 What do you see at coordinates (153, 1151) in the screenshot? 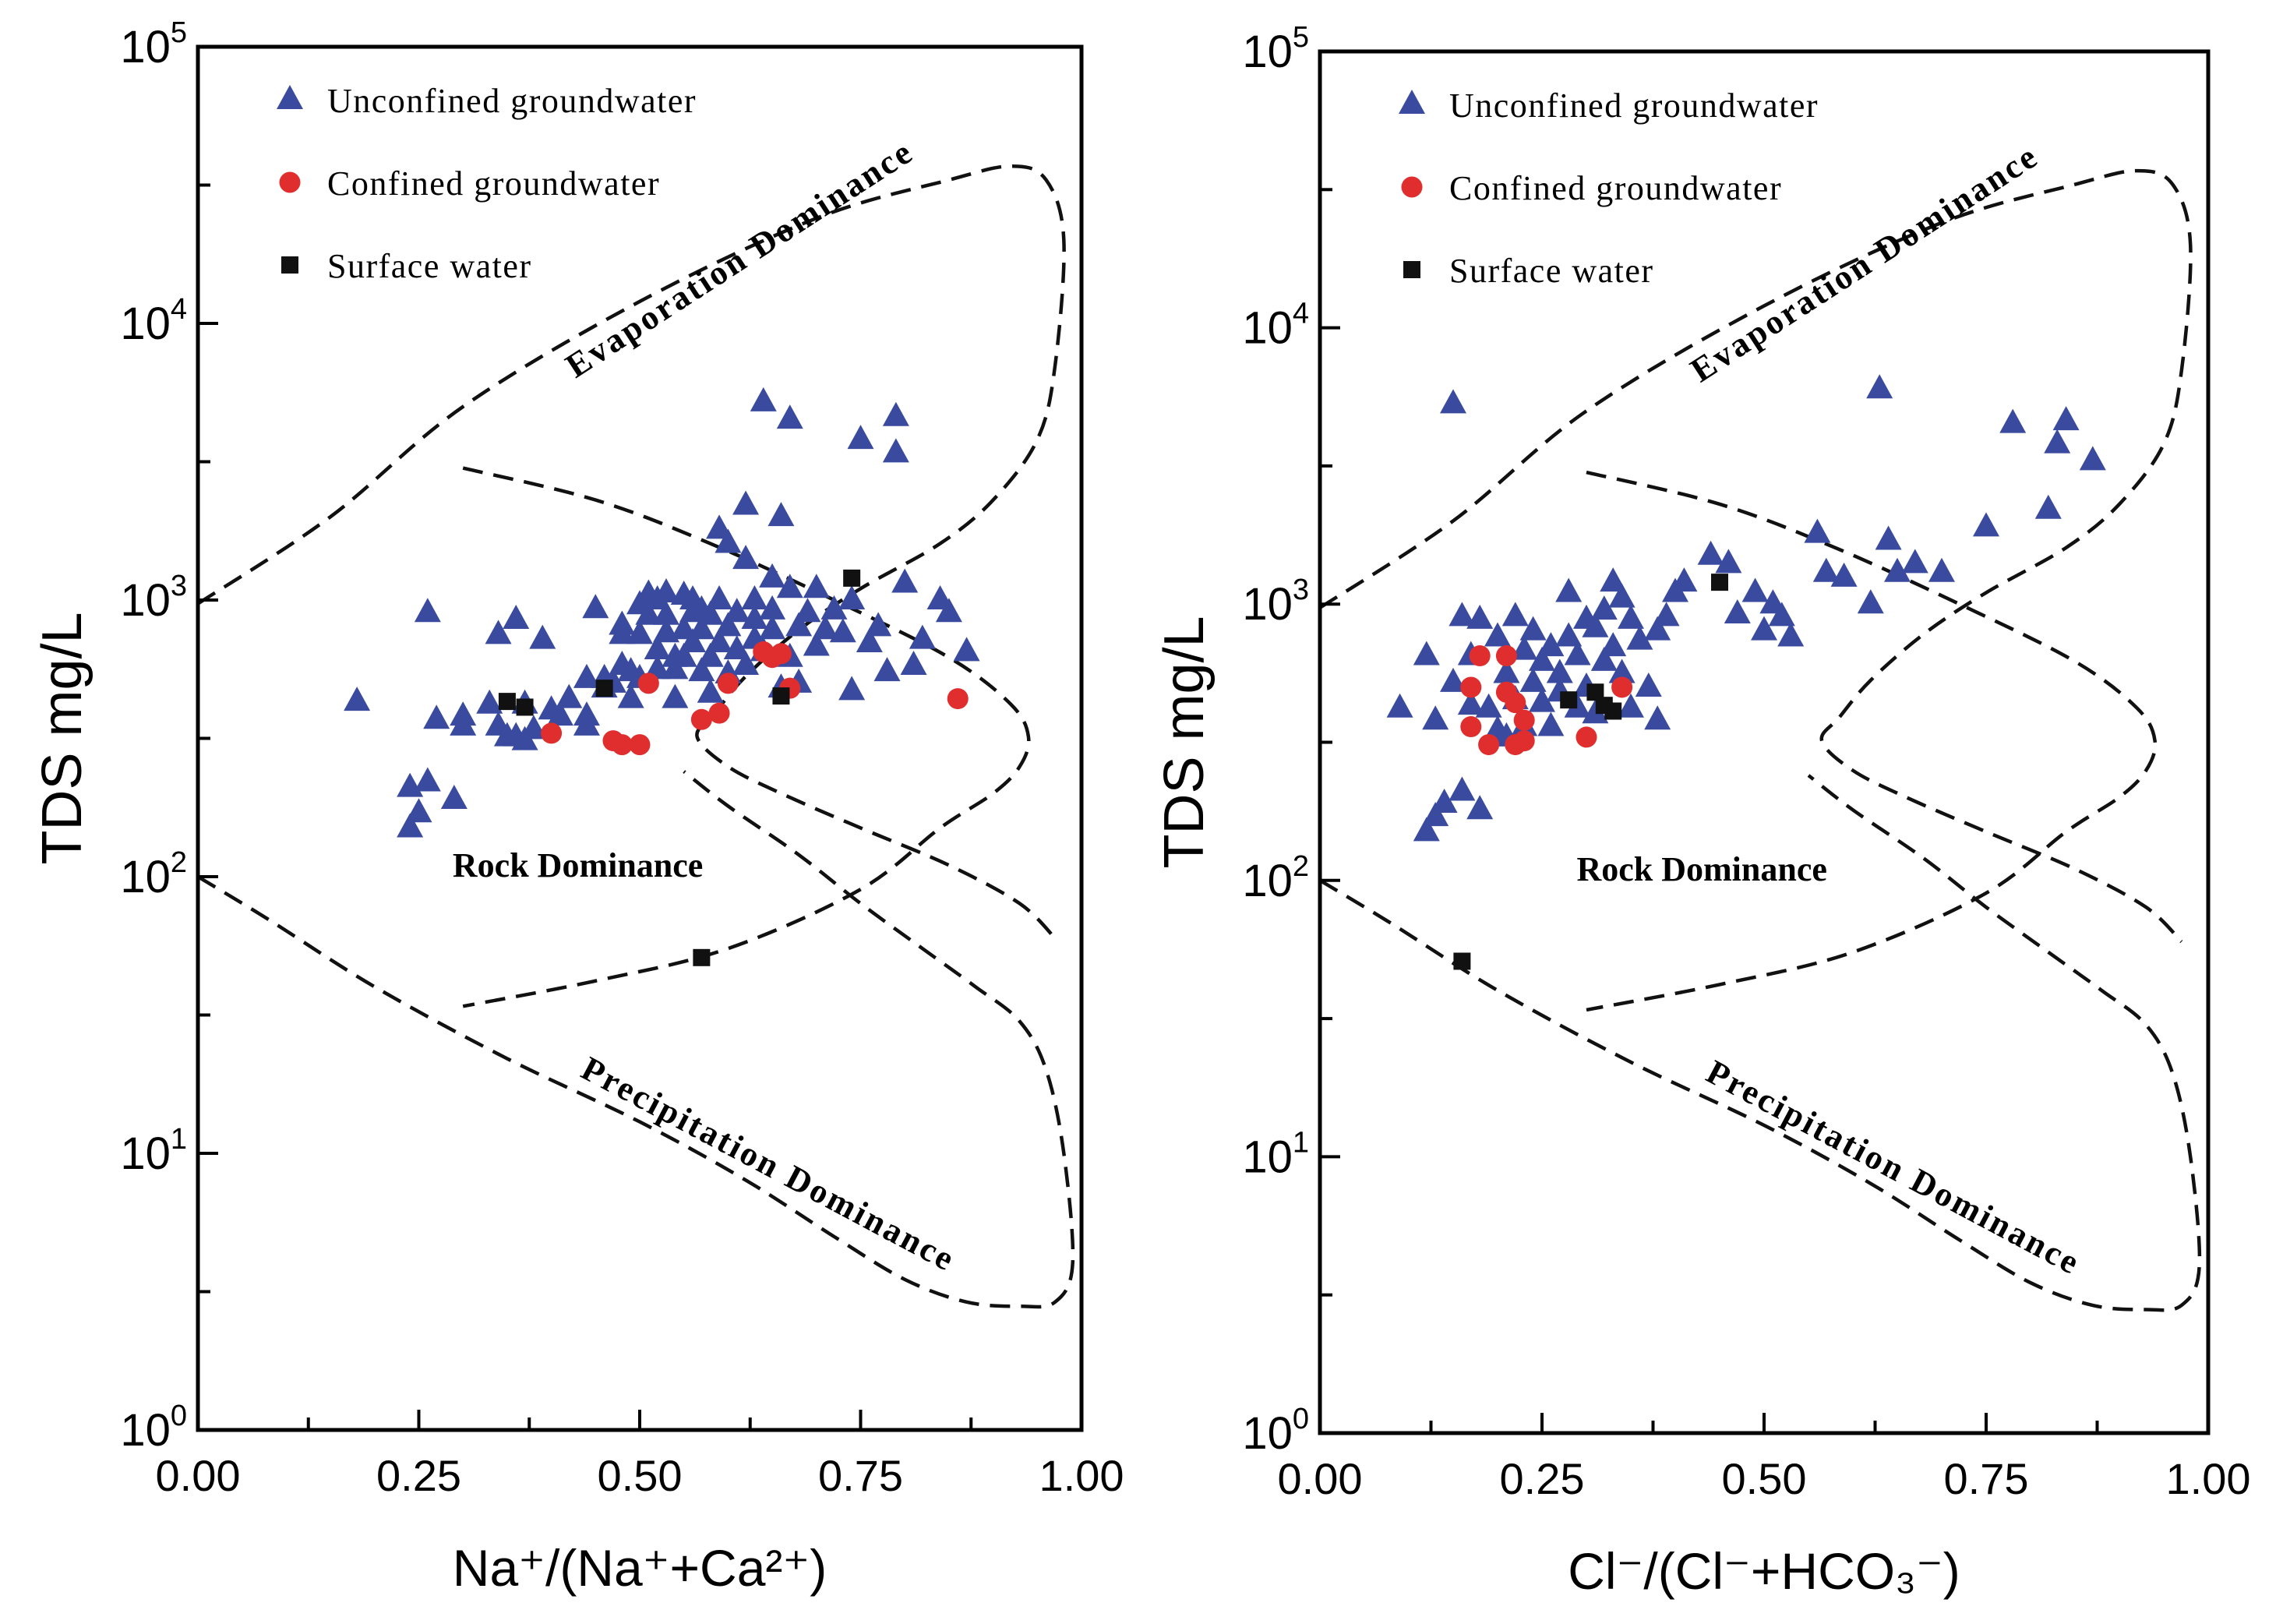
I see `y-tick-label: 10¹` at bounding box center [153, 1151].